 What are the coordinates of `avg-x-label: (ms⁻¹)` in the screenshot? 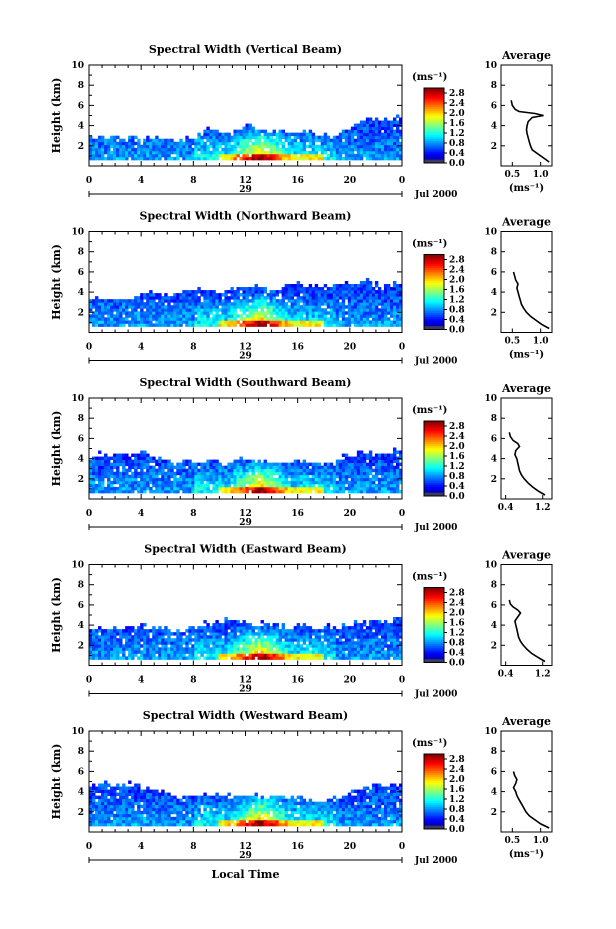 It's located at (526, 355).